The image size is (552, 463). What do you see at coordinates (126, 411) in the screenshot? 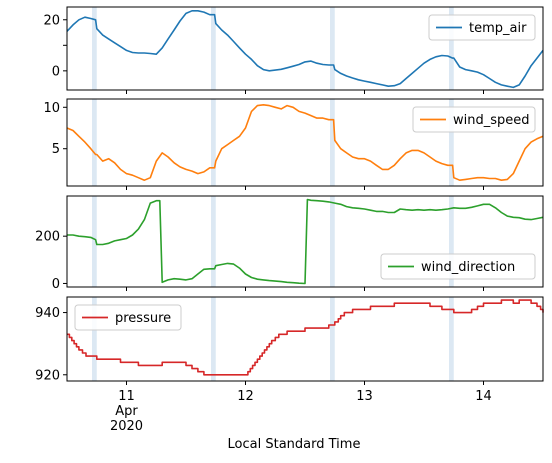
I see `x-tick-month-label: Apr` at bounding box center [126, 411].